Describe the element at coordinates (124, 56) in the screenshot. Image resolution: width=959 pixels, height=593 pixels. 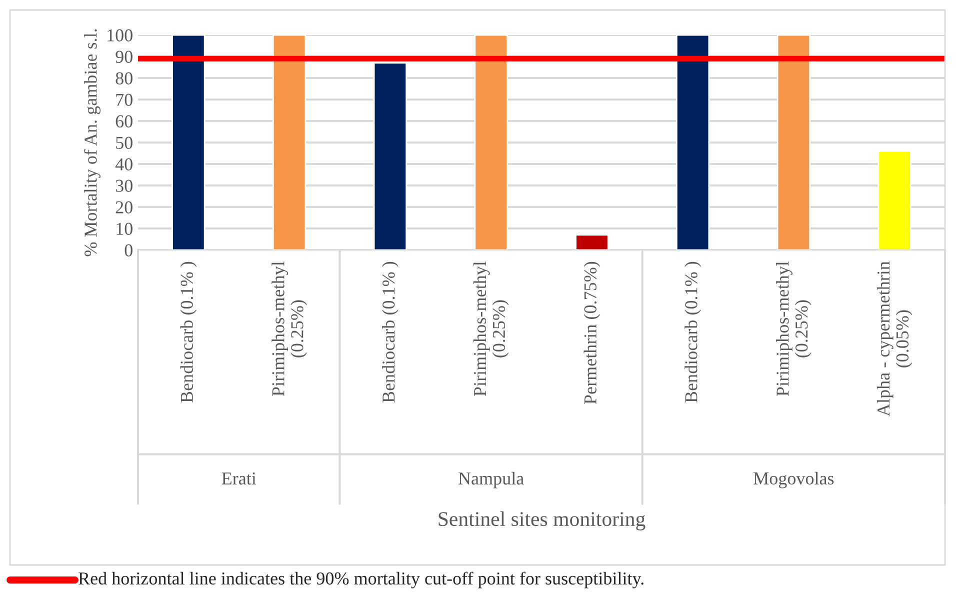
I see `y-tick-label: 90` at that location.